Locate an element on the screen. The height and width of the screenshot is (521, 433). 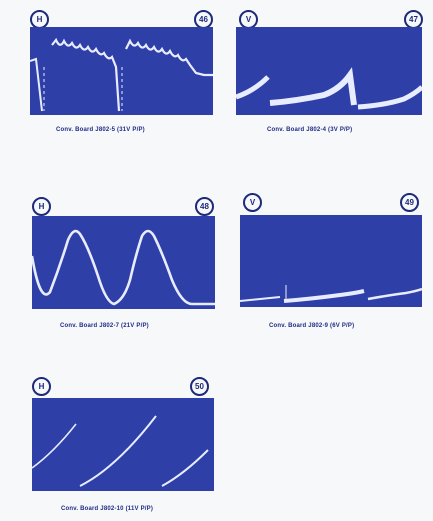
panel-caption: Conv. Board J802-9 (6V P/P) is located at coordinates (312, 326).